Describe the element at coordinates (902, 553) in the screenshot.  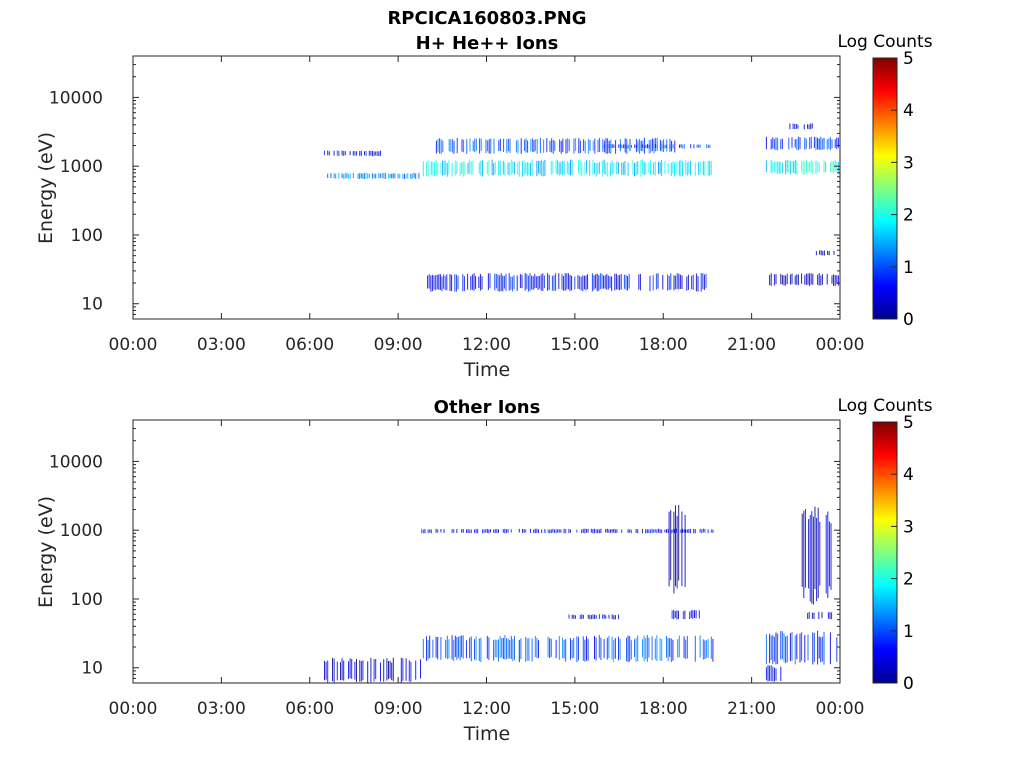
I see `panel-2-colorbar-ticks: 0 1 2 3 4 5` at that location.